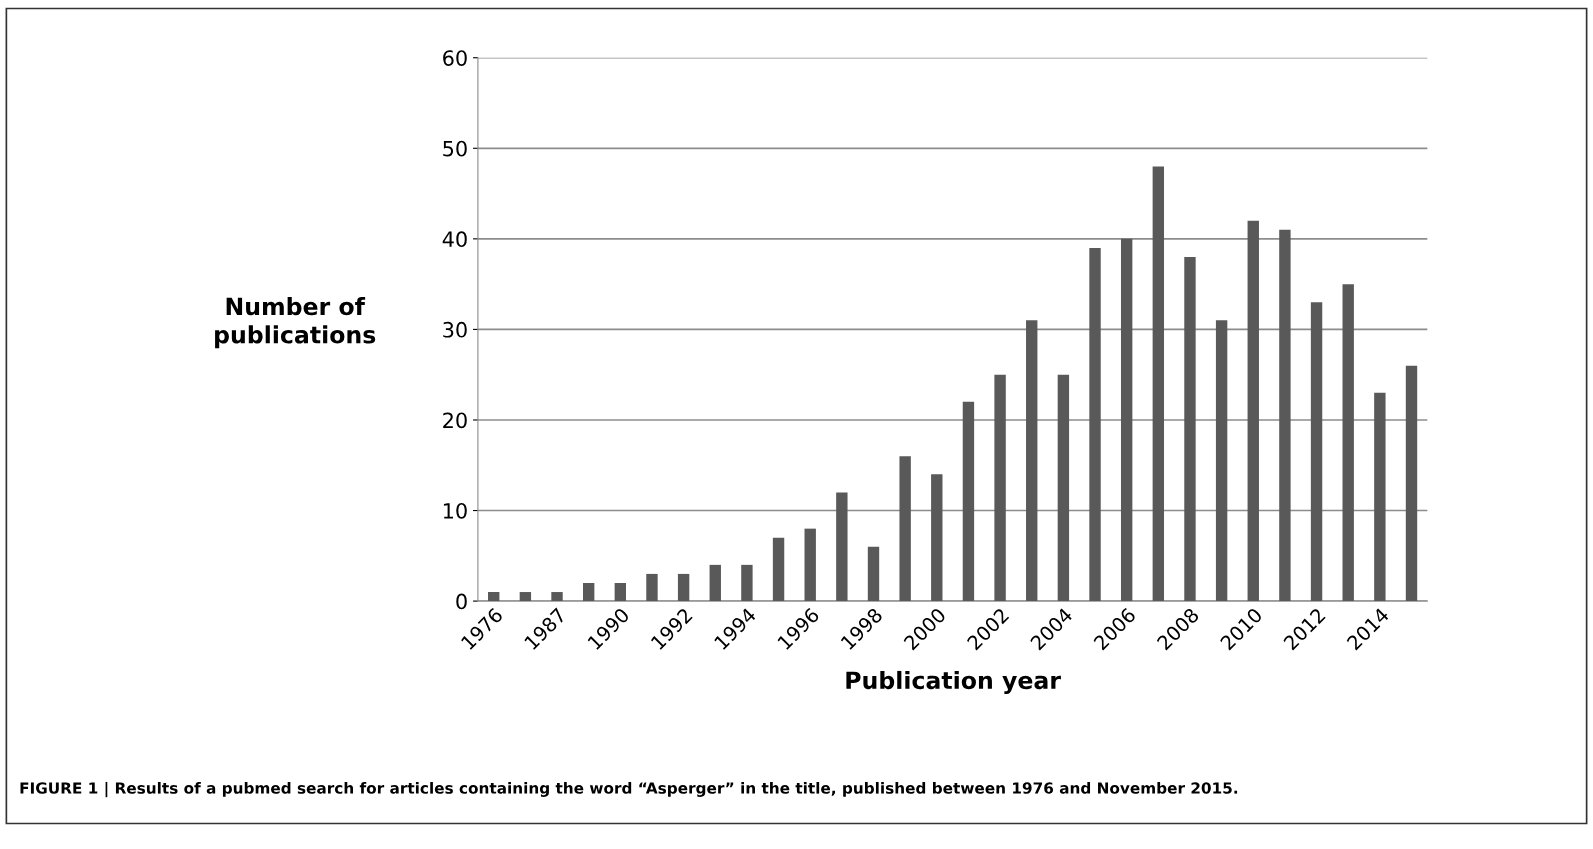  What do you see at coordinates (455, 329) in the screenshot?
I see `y-tick-label: 30` at bounding box center [455, 329].